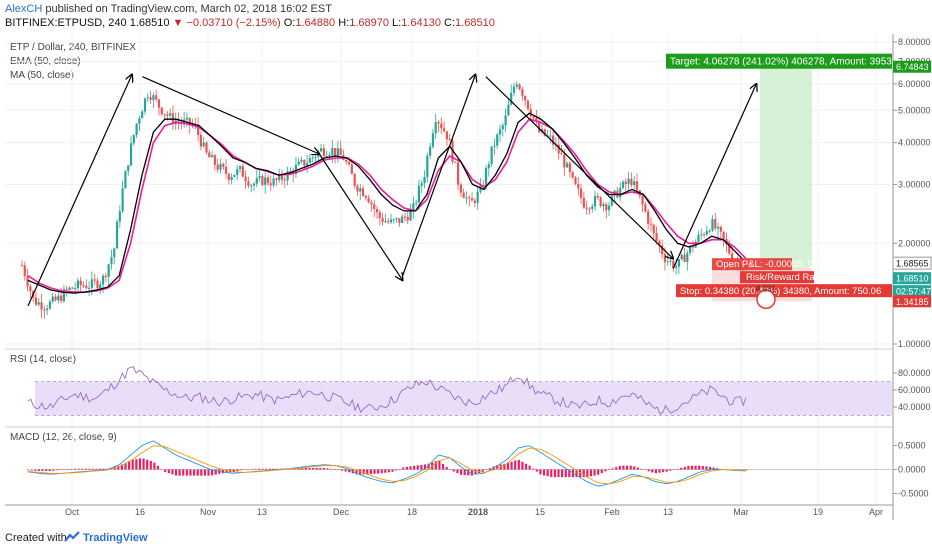 This screenshot has height=550, width=932. I want to click on target-price-label: 6.74843, so click(912, 67).